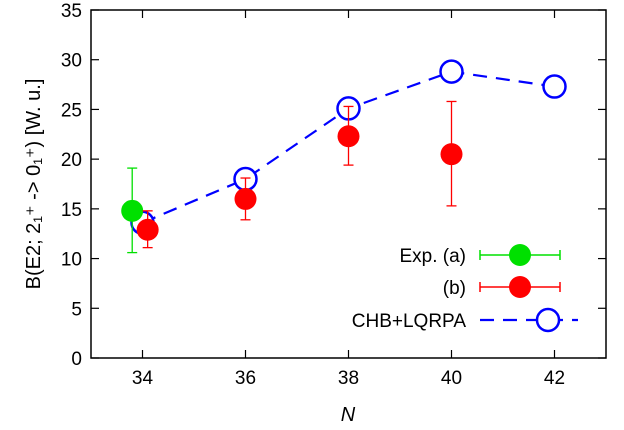 The image size is (624, 430). Describe the element at coordinates (34, 184) in the screenshot. I see `y-axis-label: B(E2; 2₁⁺ -> 0₁⁺) [W. u.]` at that location.